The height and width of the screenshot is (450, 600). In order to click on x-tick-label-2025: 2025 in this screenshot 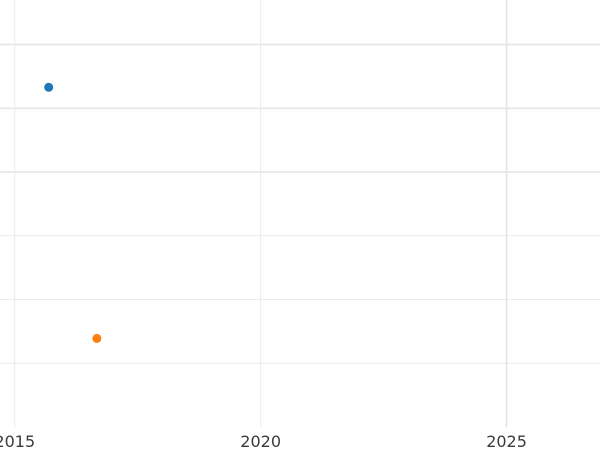, I will do `click(506, 441)`.